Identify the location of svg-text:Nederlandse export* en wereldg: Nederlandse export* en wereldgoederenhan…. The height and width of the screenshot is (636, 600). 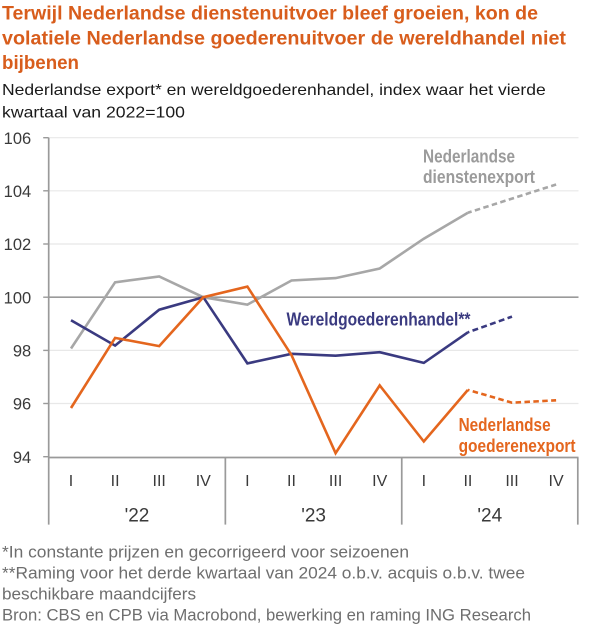
(274, 90).